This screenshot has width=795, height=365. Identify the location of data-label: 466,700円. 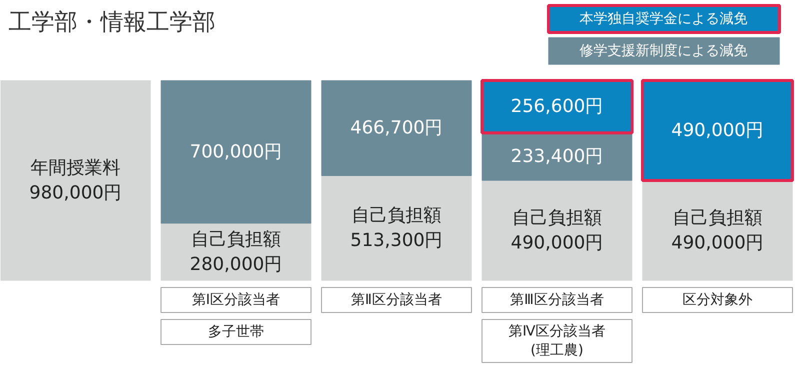
(396, 128).